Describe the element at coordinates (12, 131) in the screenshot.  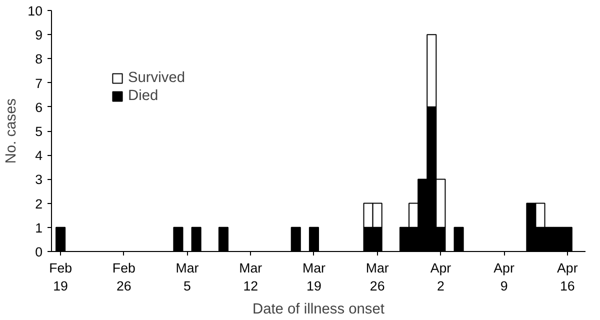
I see `y-axis-title: No. cases` at that location.